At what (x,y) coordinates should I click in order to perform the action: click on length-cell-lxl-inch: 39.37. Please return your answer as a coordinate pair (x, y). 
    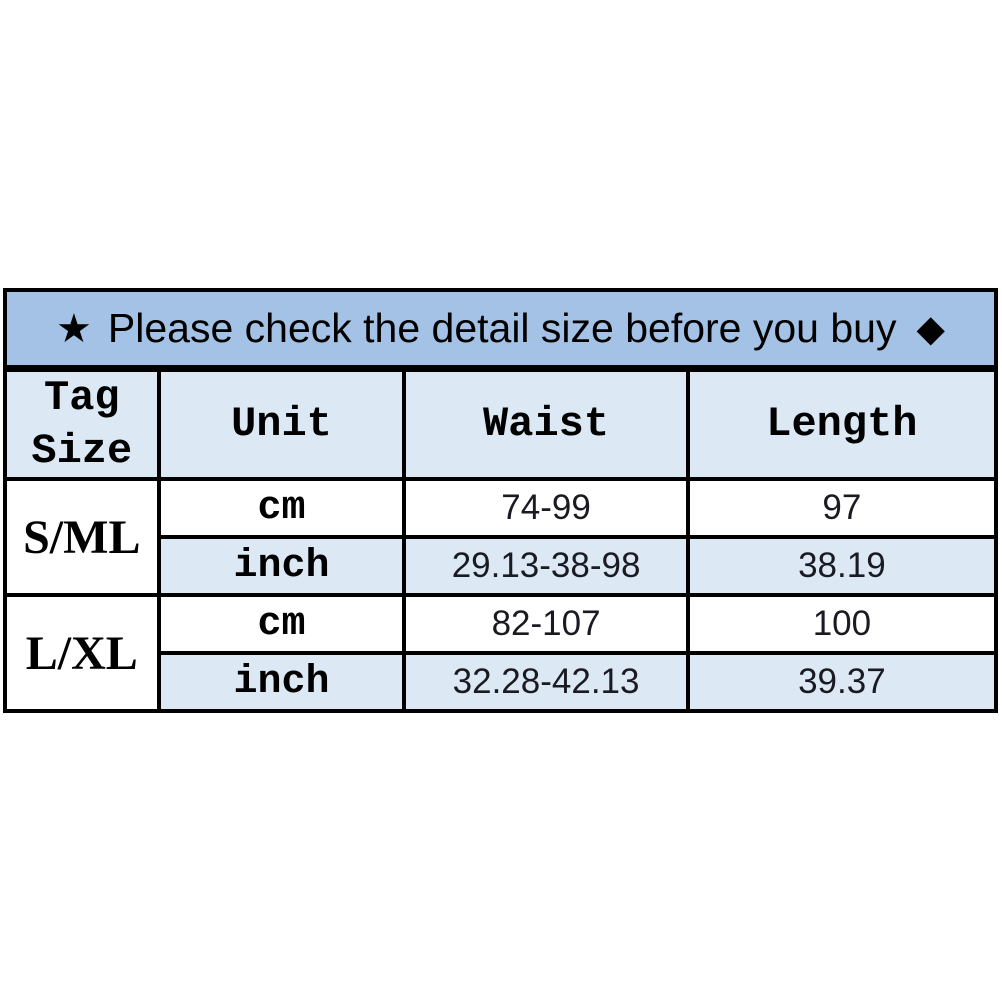
    Looking at the image, I should click on (842, 682).